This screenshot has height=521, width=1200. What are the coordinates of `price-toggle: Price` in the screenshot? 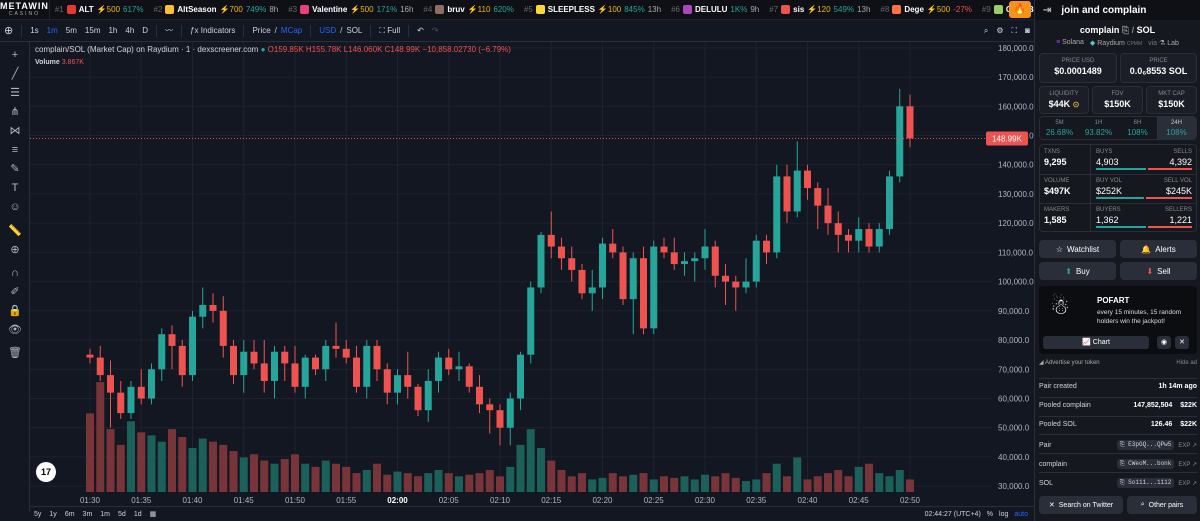 It's located at (261, 30).